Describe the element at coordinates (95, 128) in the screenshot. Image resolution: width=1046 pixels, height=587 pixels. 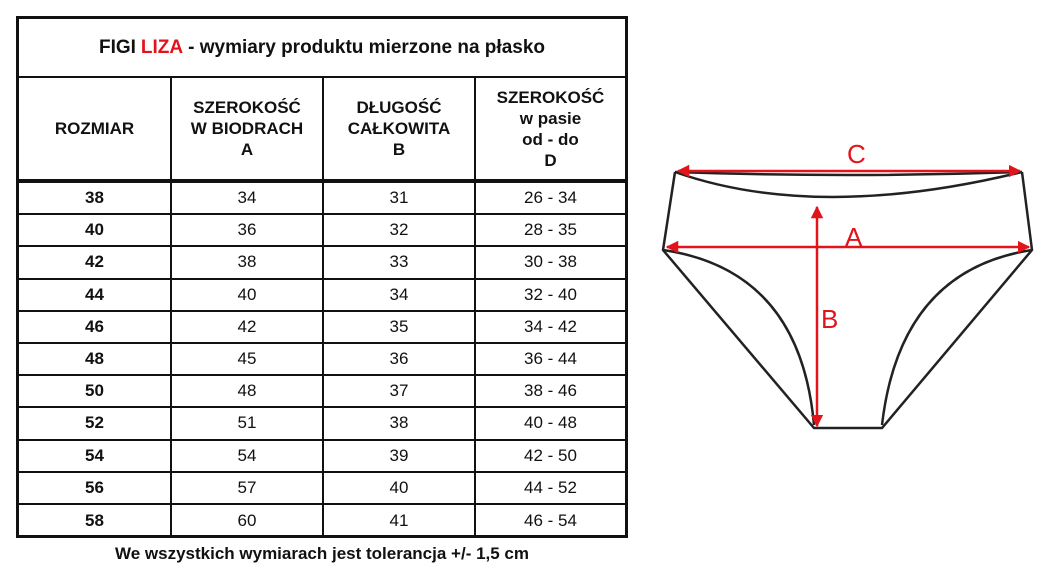
I see `header-size: ROZMIAR` at that location.